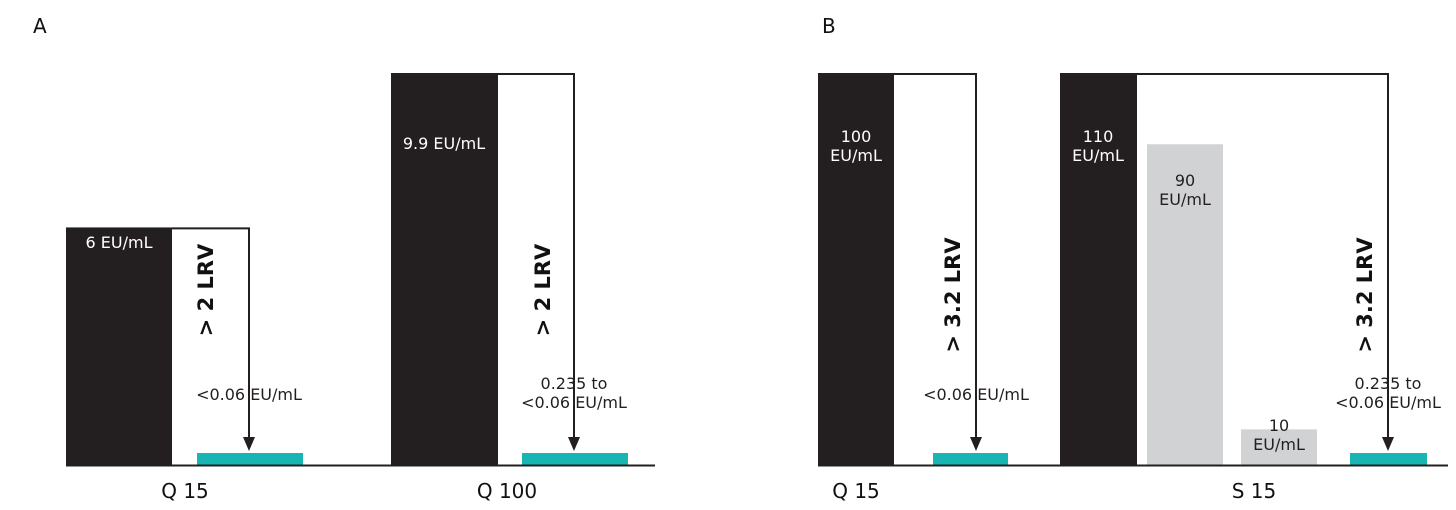 This screenshot has width=1456, height=510. What do you see at coordinates (507, 491) in the screenshot?
I see `category-label: Q 100` at bounding box center [507, 491].